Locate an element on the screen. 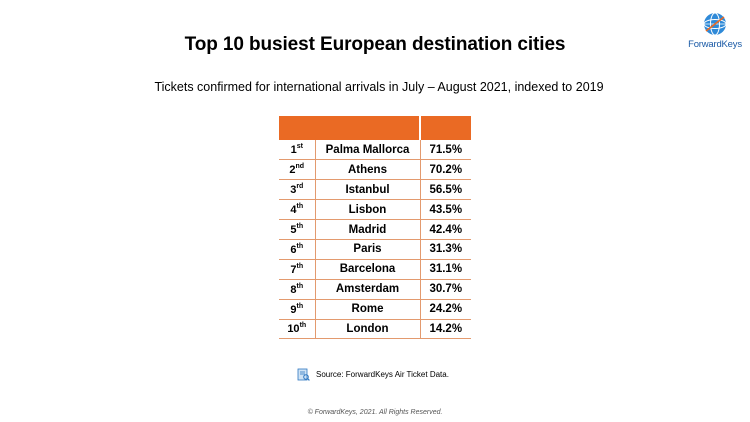  index-value-cell: 14.2% is located at coordinates (445, 329).